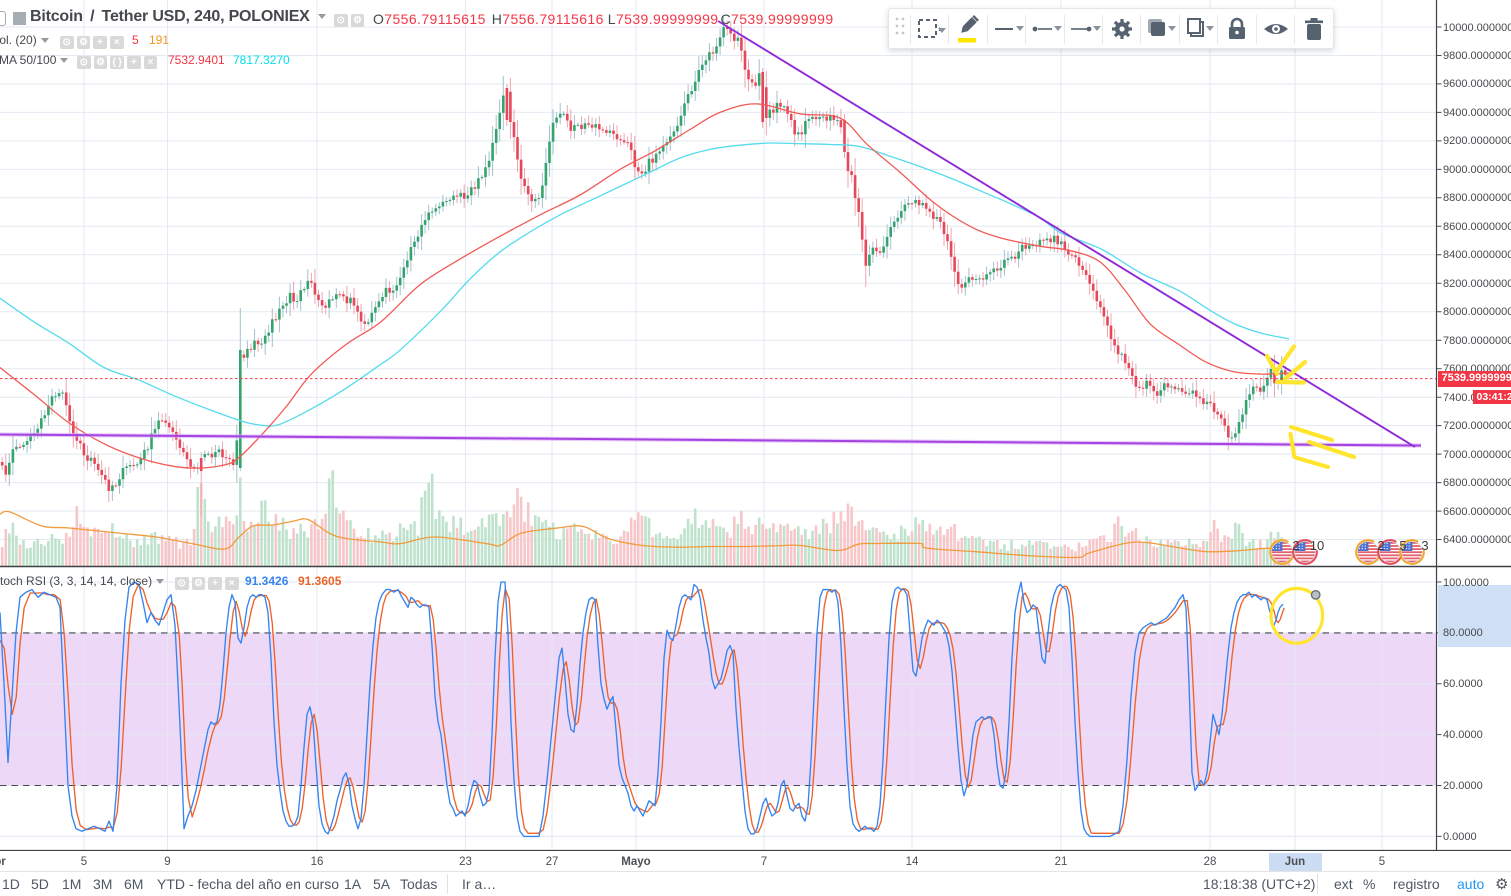 Image resolution: width=1511 pixels, height=896 pixels. I want to click on svg-text: 5, so click(1402, 545).